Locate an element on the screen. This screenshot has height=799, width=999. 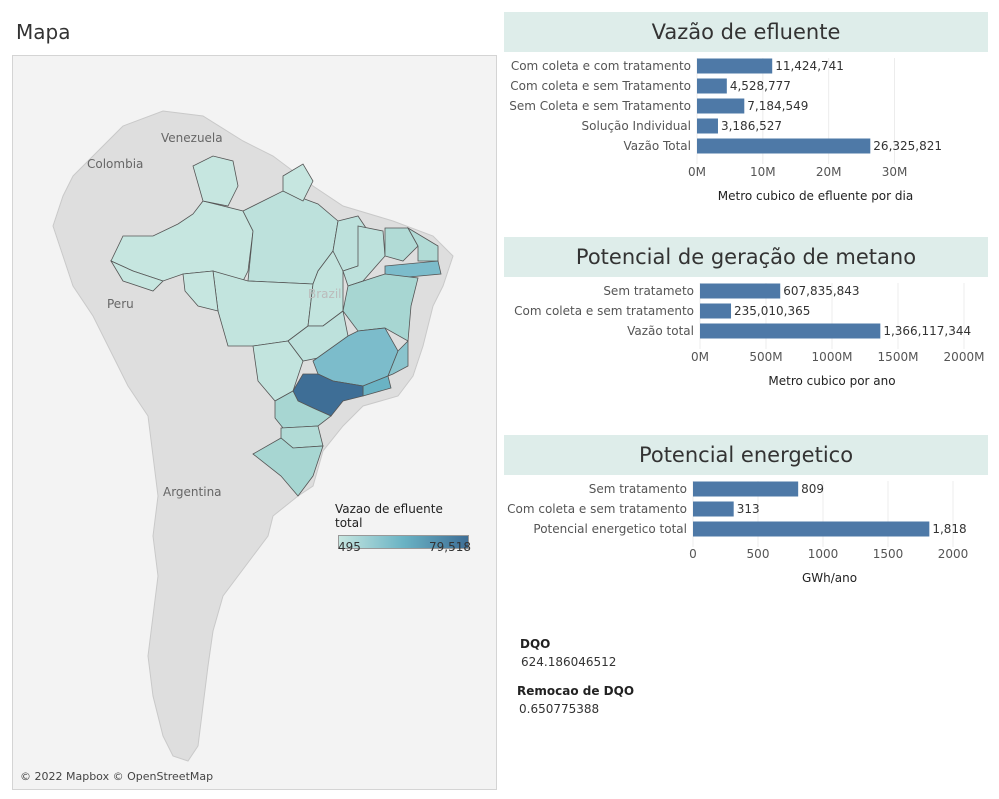
state-ceara is located at coordinates (401, 244).